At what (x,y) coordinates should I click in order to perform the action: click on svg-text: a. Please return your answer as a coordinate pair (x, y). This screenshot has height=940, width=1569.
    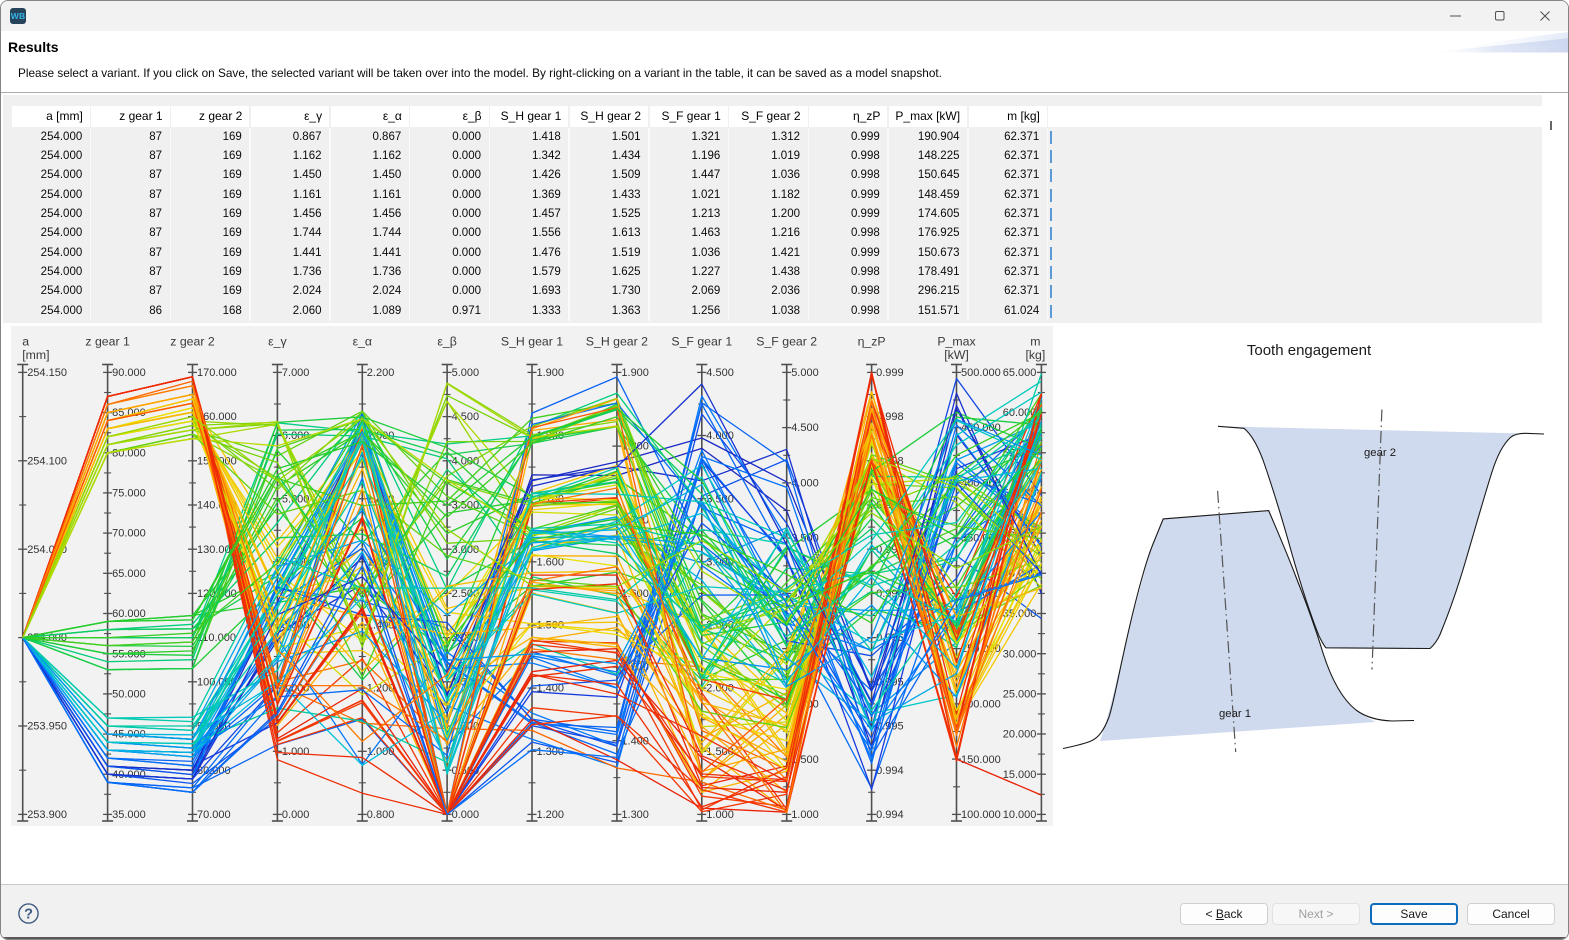
    Looking at the image, I should click on (25, 342).